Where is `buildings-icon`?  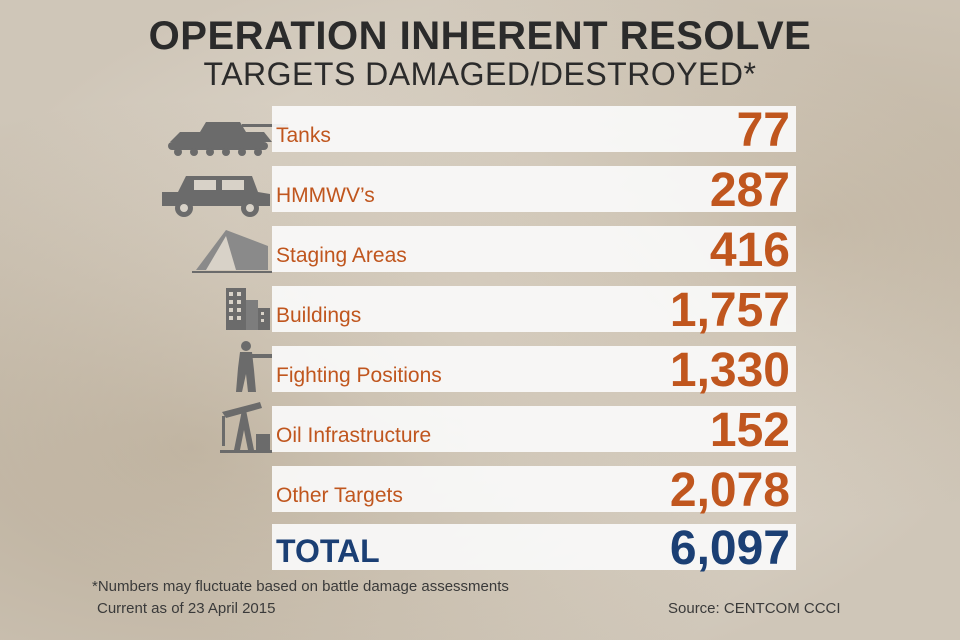 buildings-icon is located at coordinates (248, 309).